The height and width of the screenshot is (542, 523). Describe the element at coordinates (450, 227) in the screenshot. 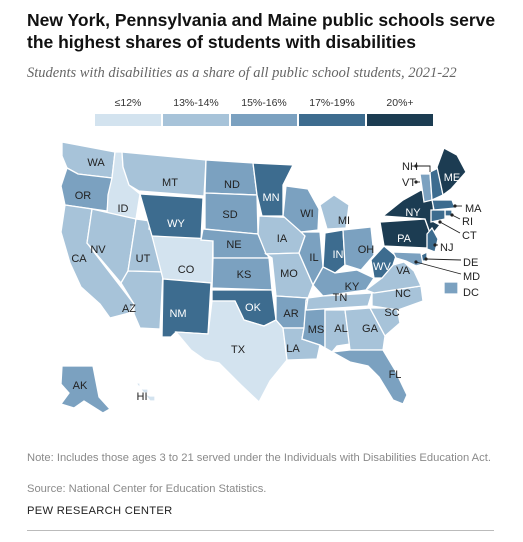

I see `leader-line-ct` at that location.